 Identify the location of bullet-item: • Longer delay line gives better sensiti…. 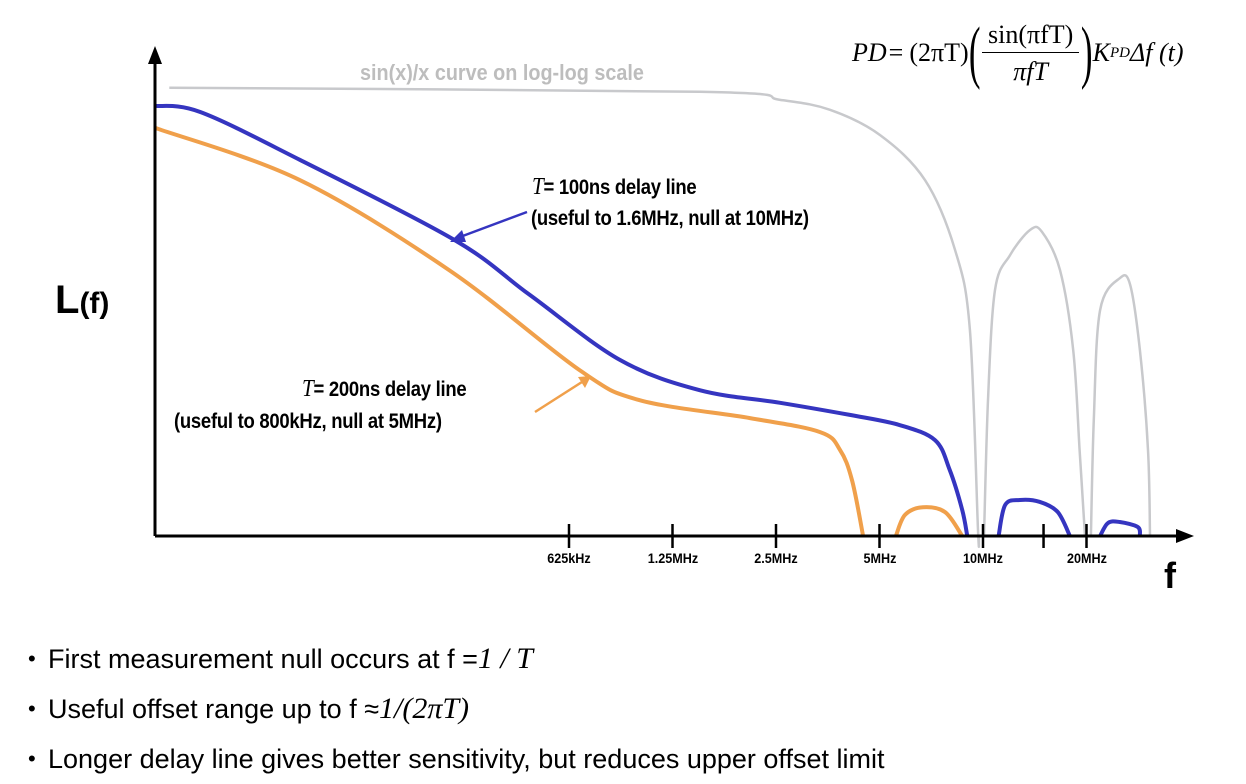
(456, 759).